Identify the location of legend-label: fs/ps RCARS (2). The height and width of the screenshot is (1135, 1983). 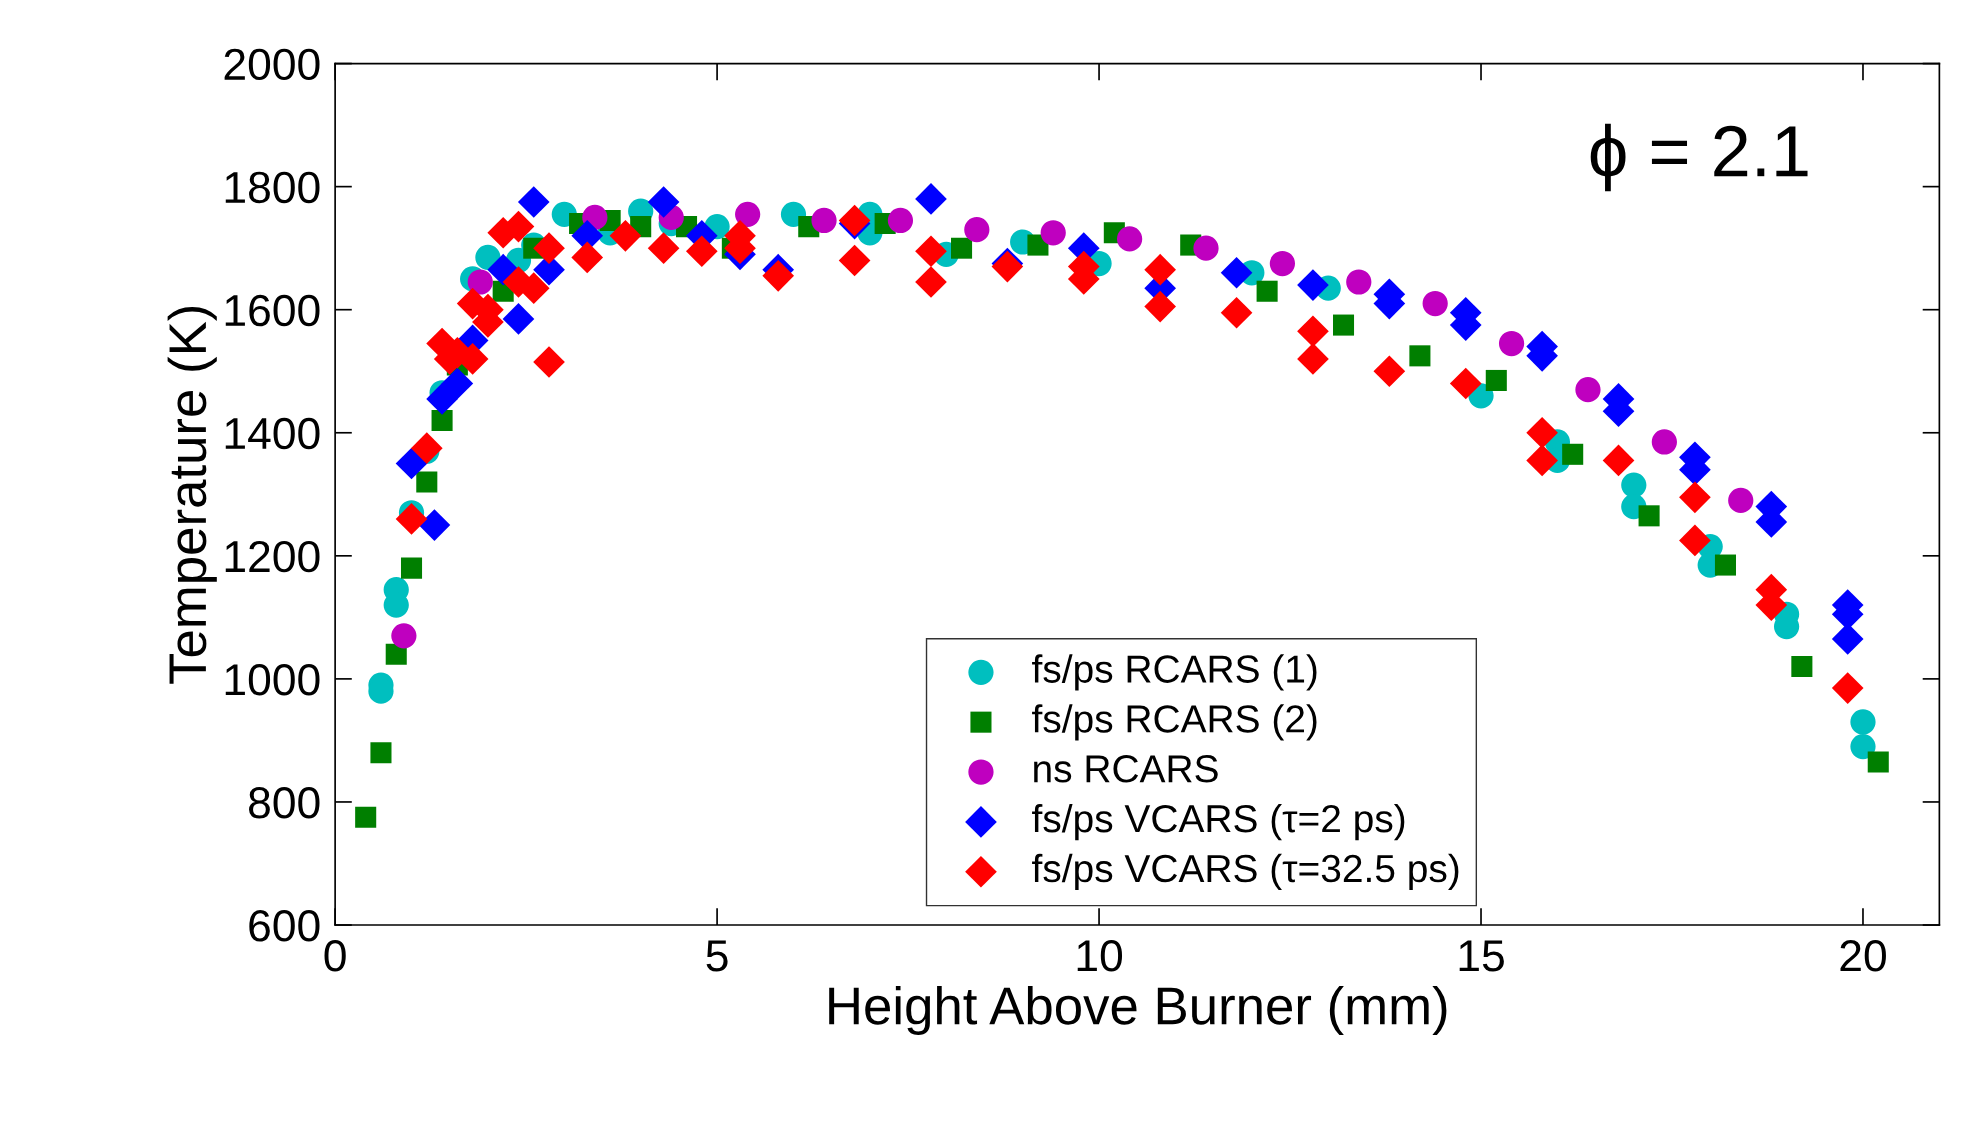
(1174, 722).